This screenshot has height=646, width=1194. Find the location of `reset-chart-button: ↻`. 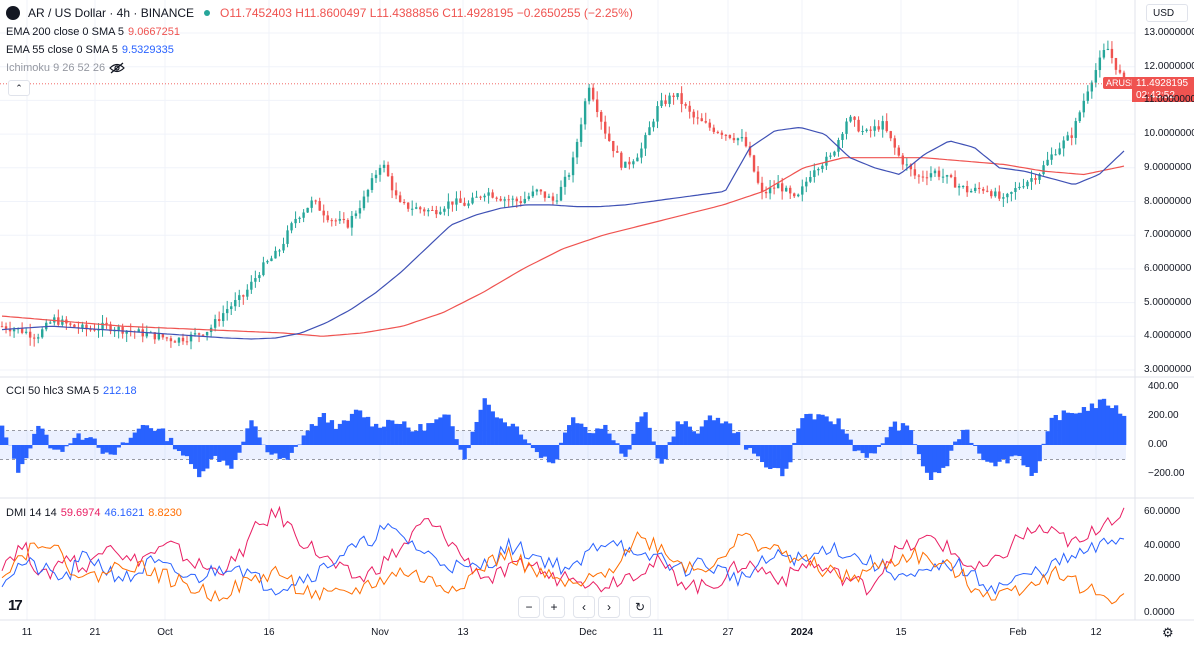

reset-chart-button: ↻ is located at coordinates (640, 607).